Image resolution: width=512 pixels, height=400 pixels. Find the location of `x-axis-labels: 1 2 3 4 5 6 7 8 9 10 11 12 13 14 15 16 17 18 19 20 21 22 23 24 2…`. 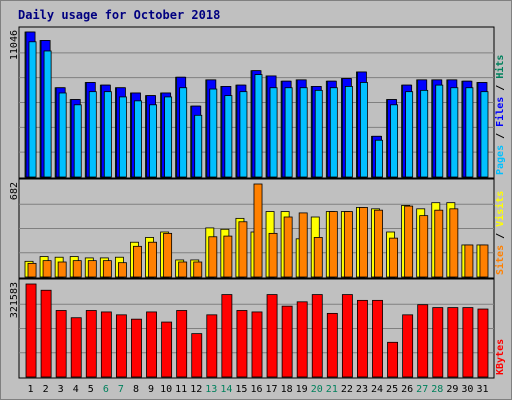

x-axis-labels: 1 2 3 4 5 6 7 8 9 10 11 12 13 14 15 16 17 18 19 20 21 22 23 24 2… is located at coordinates (258, 389).